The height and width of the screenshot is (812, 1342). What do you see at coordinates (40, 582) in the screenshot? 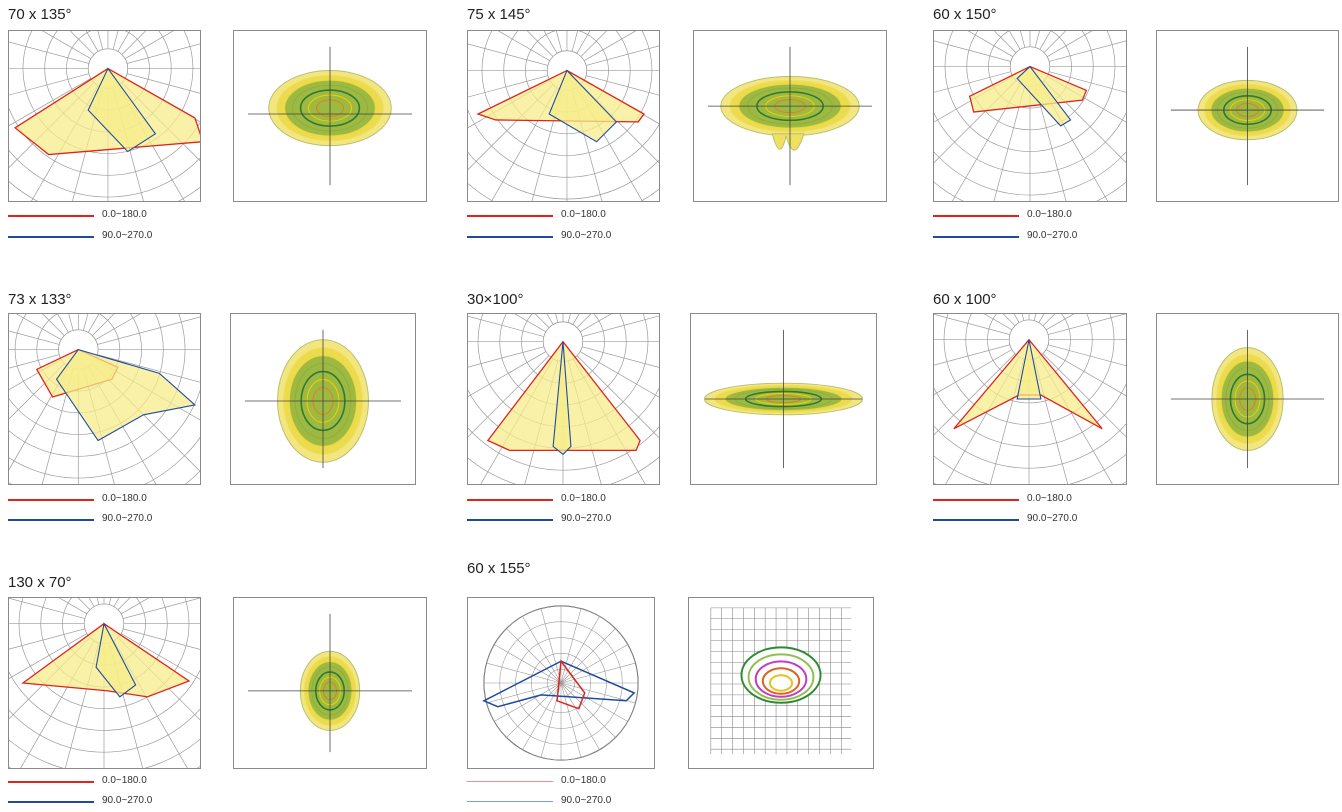
I see `panel-title: 130 x 70°` at bounding box center [40, 582].